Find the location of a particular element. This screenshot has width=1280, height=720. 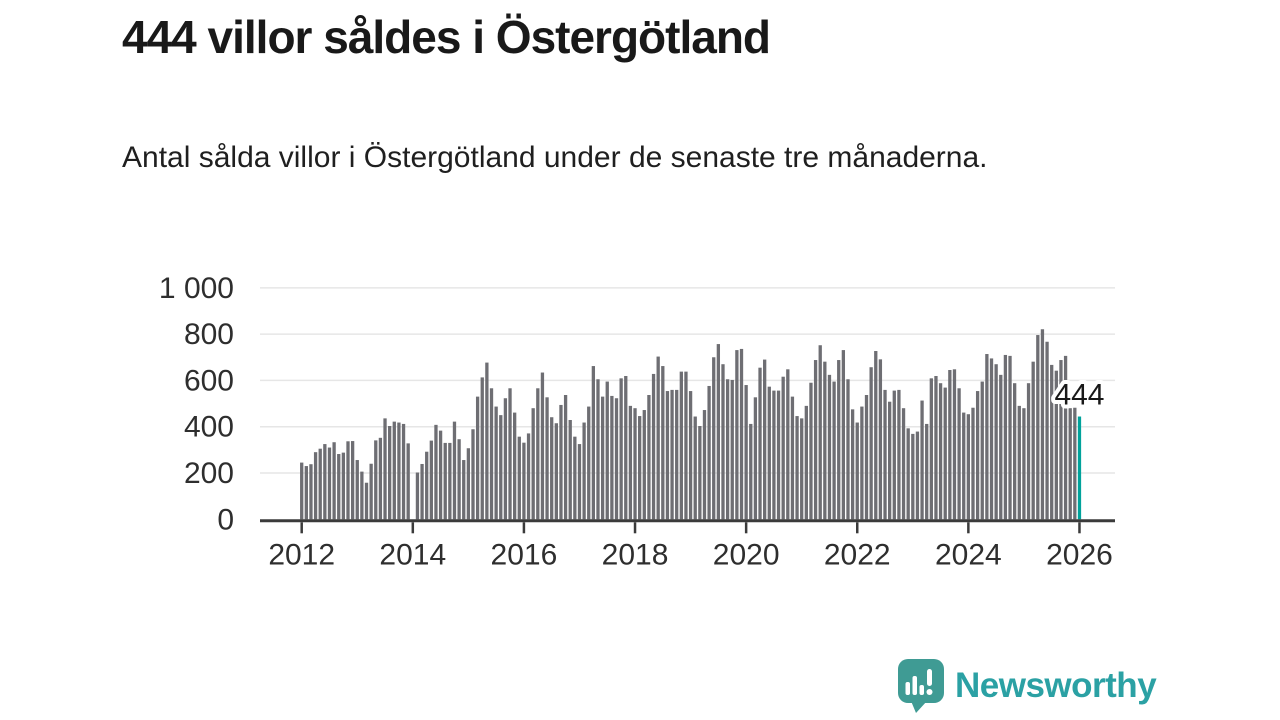

x-tick-label: 2022 is located at coordinates (857, 554).